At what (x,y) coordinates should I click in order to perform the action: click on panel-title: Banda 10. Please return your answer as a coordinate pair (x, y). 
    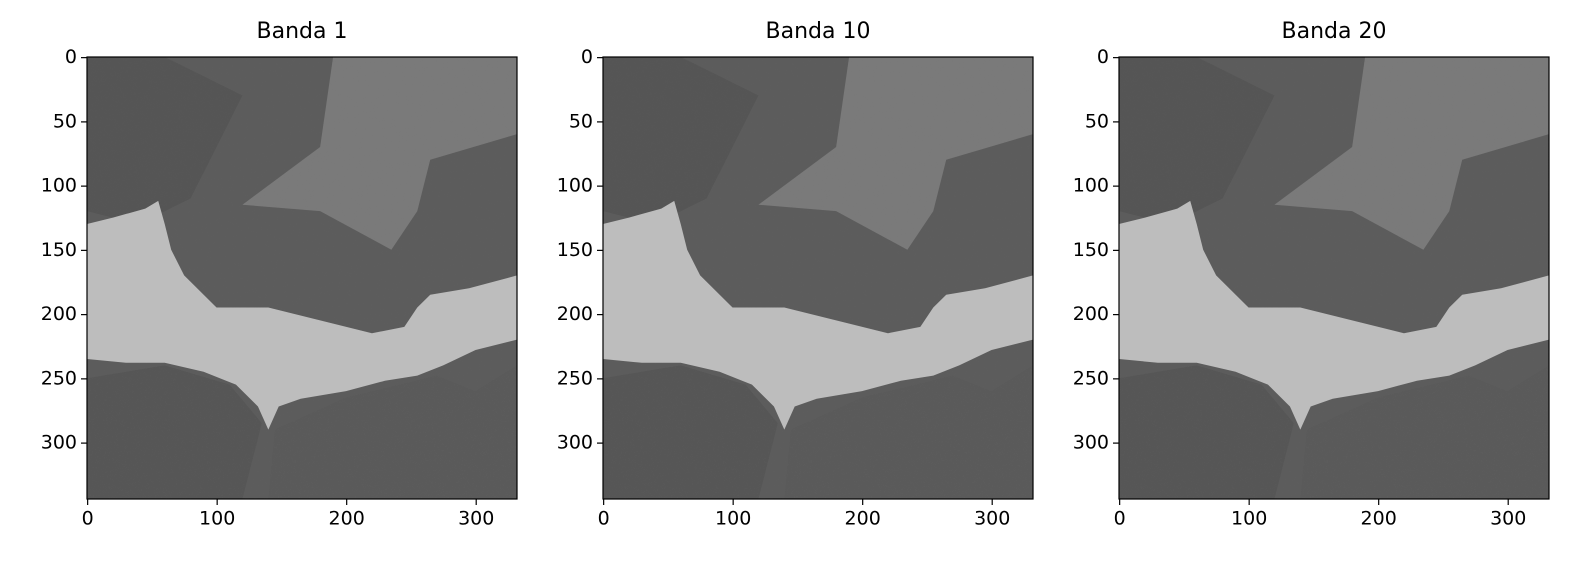
    Looking at the image, I should click on (818, 31).